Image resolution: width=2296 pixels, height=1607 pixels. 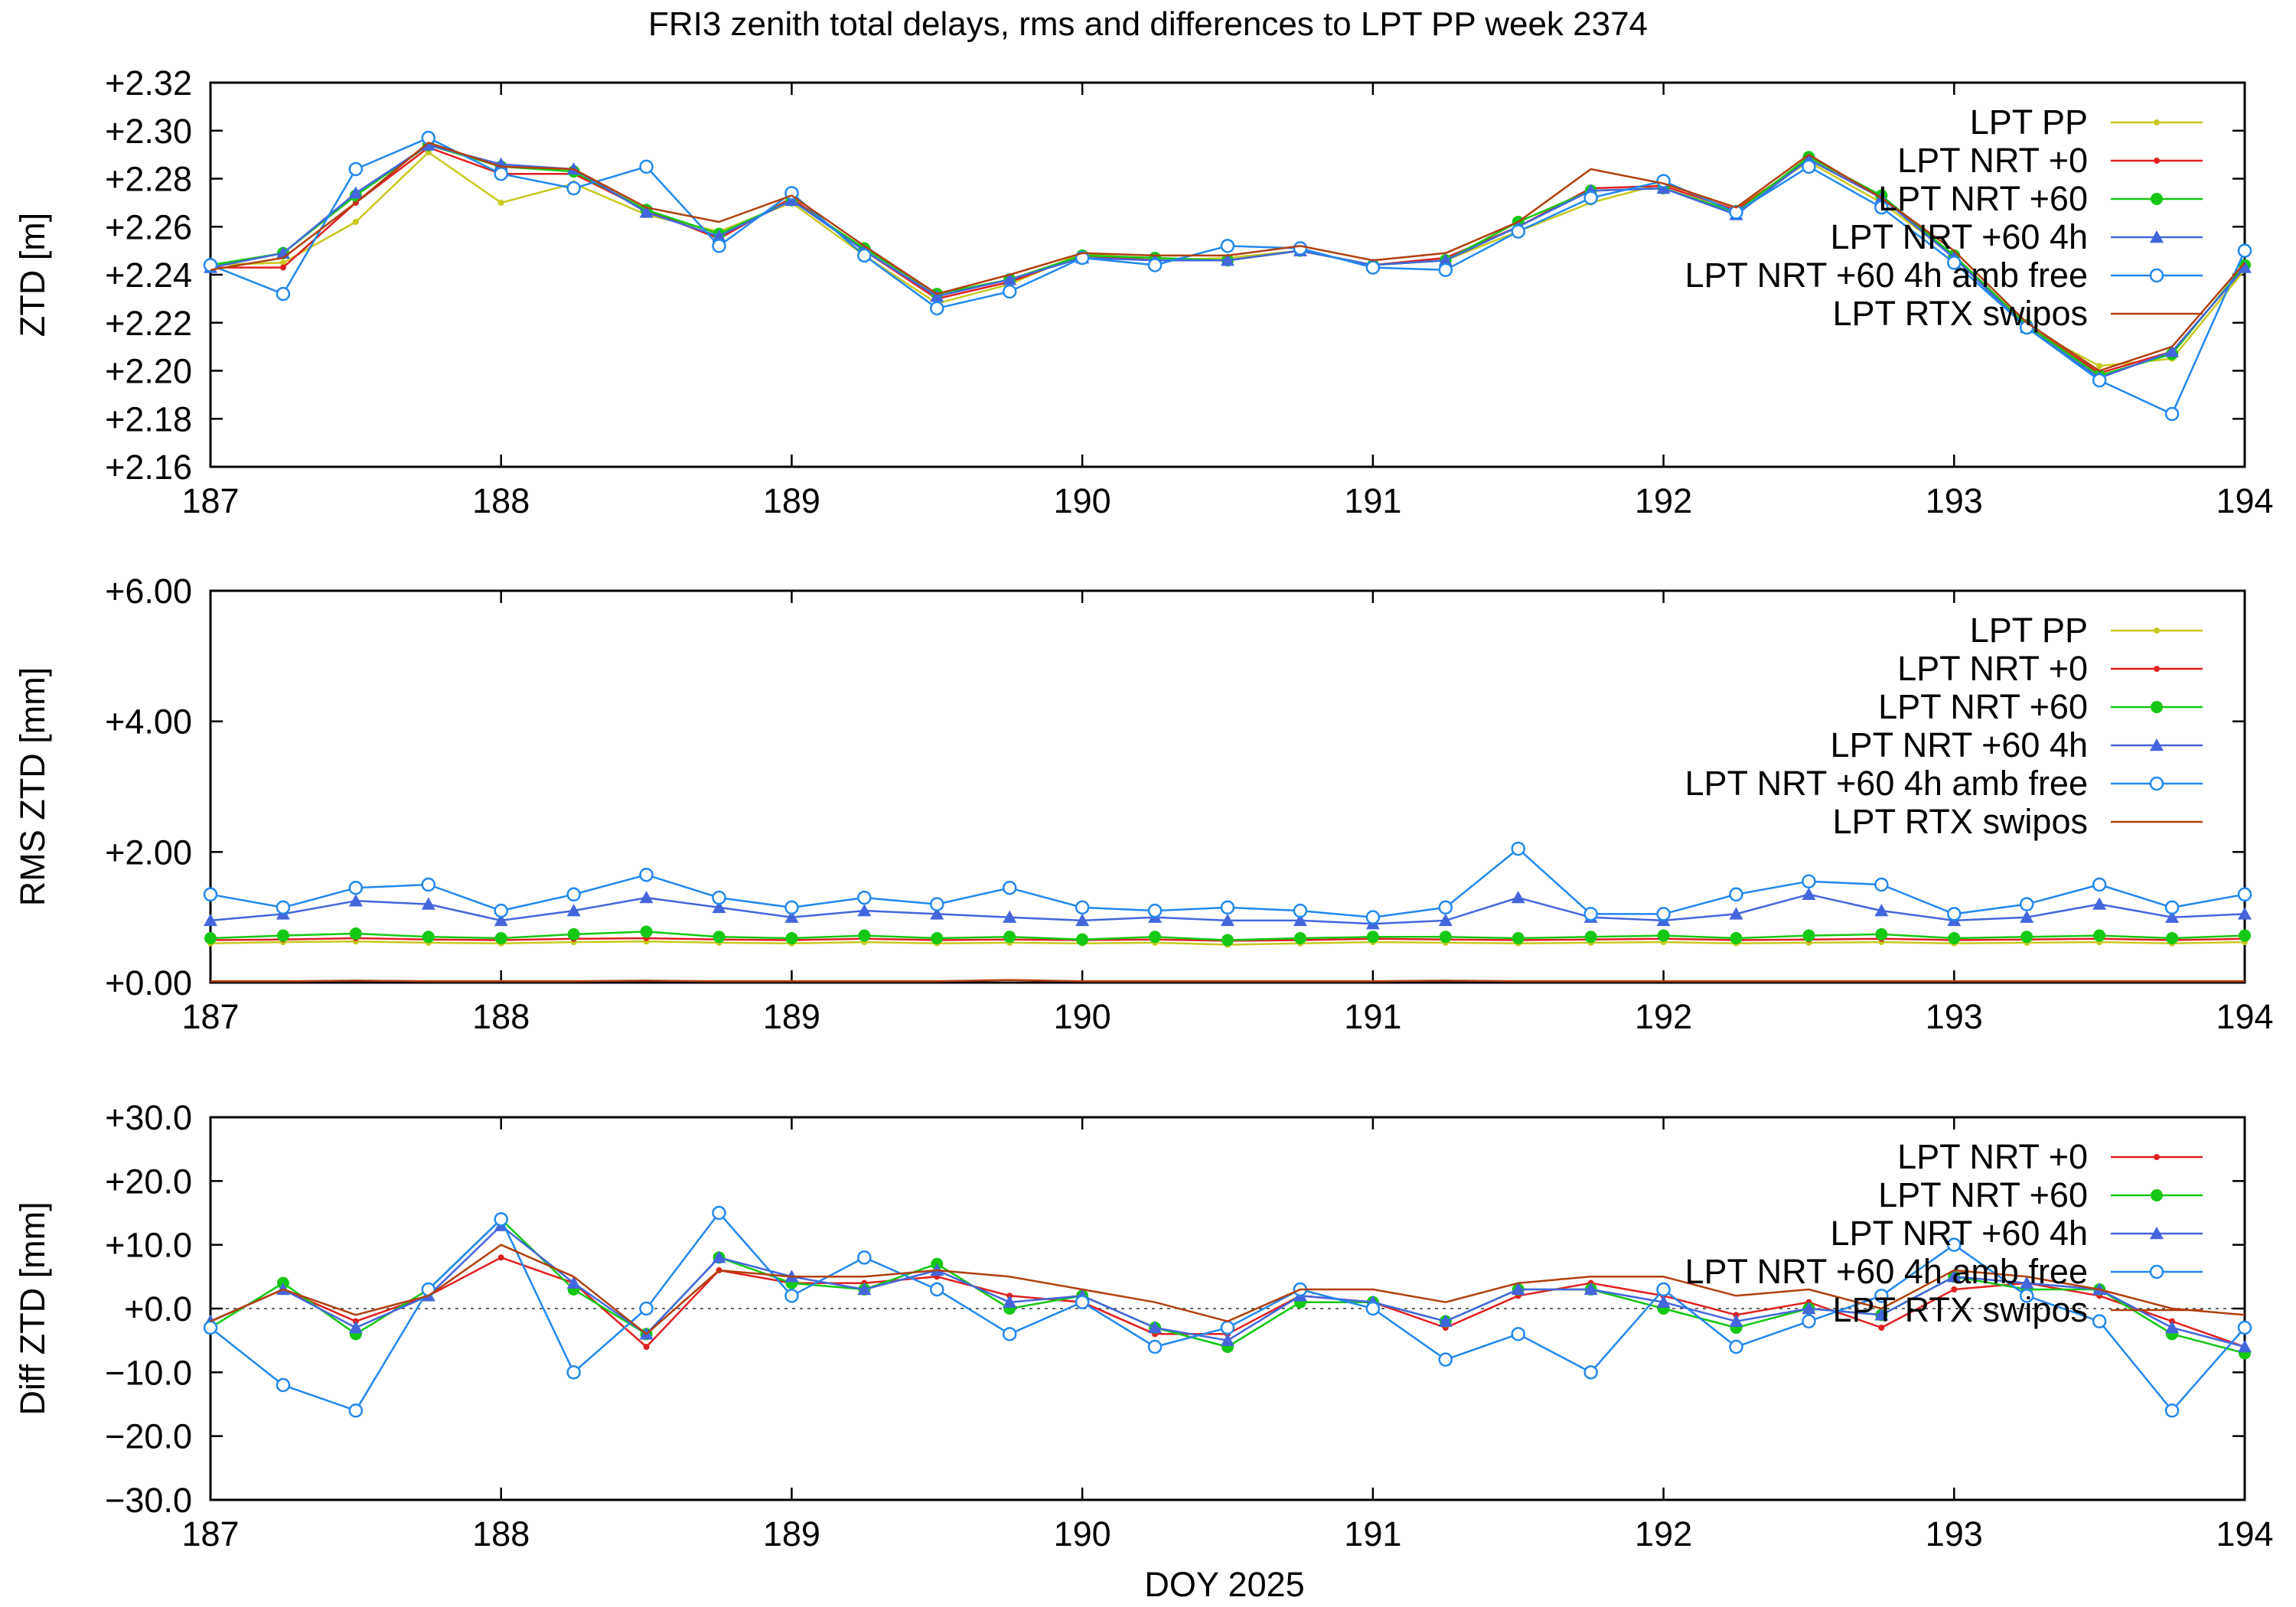 I want to click on x-tick-label: 187, so click(x=210, y=1017).